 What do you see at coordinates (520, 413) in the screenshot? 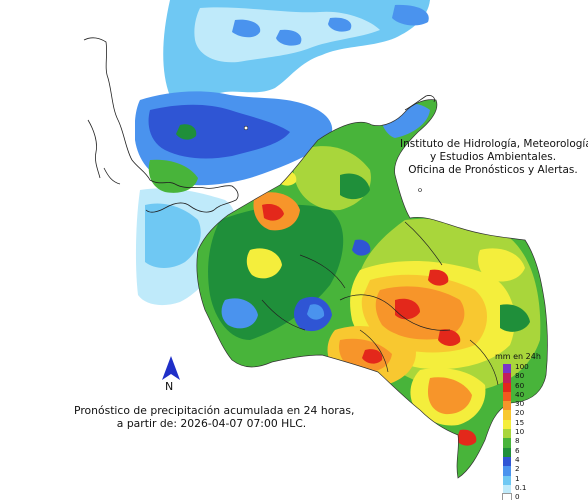
I see `legend-tick-label: 20` at bounding box center [520, 413].